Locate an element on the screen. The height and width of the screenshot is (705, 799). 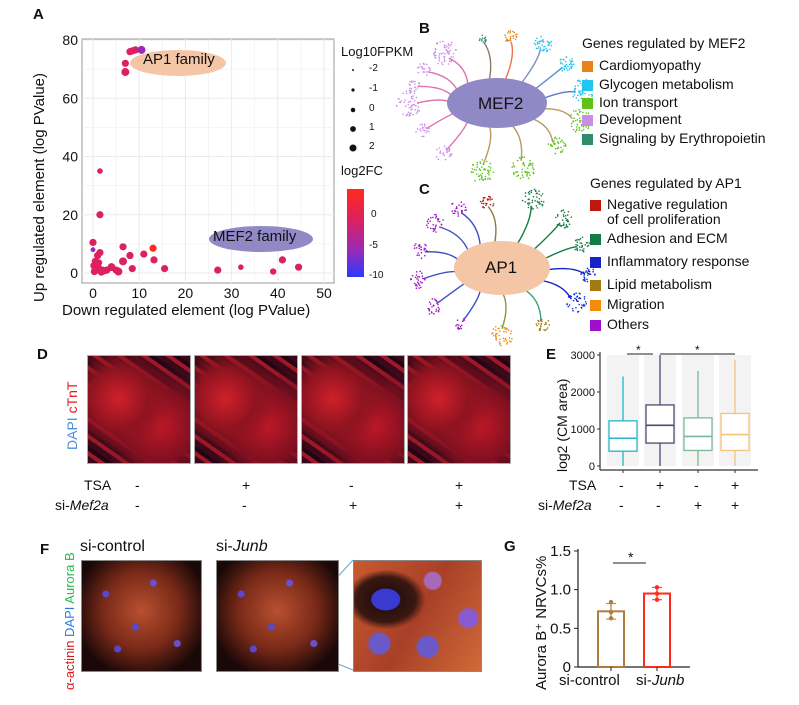
d-stain-label: DAPI cTnT is located at coordinates (72, 416).